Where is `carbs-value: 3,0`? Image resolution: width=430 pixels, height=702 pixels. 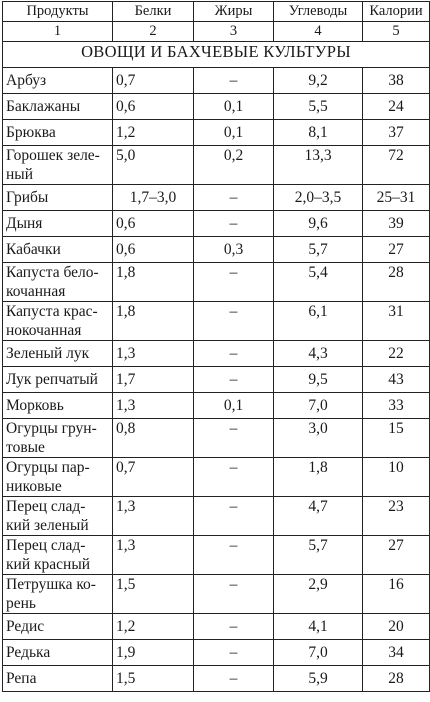 carbs-value: 3,0 is located at coordinates (318, 438).